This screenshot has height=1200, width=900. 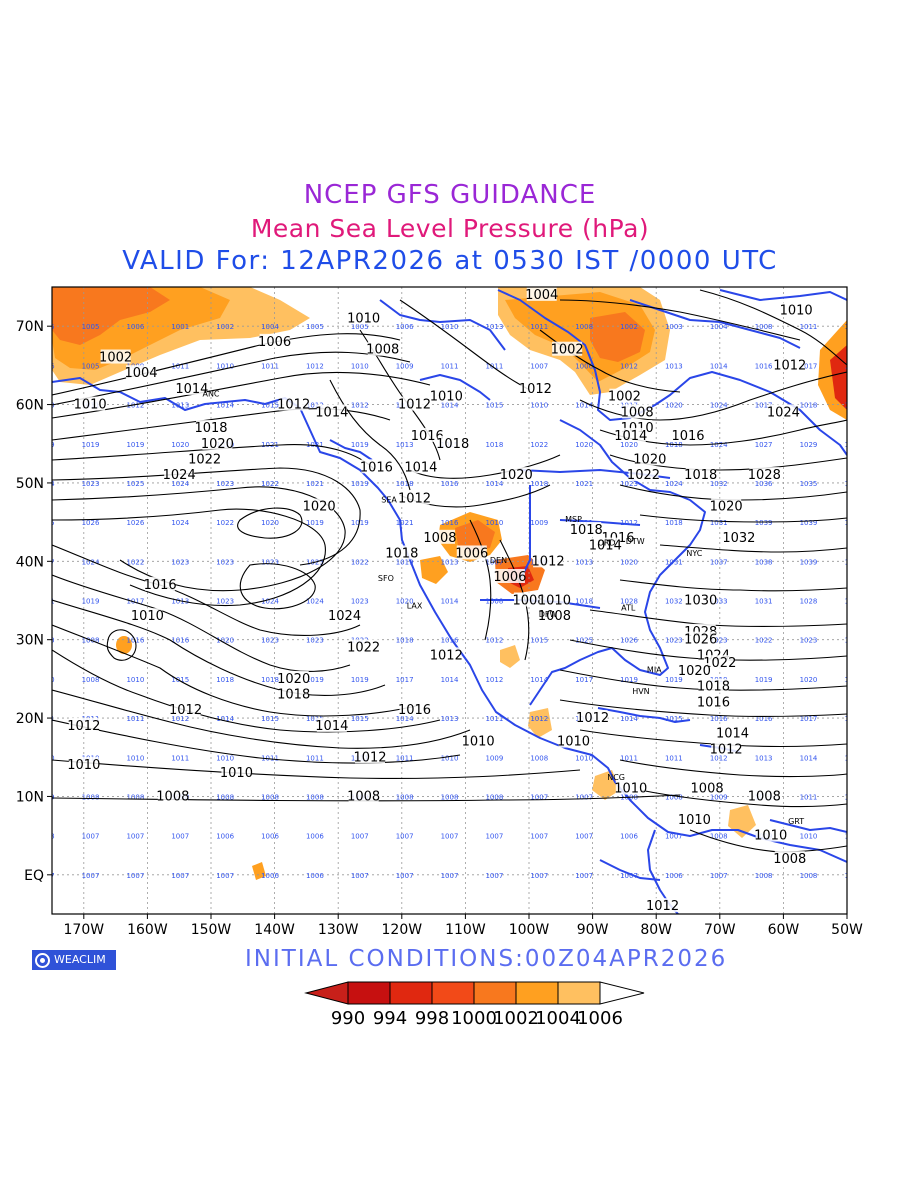 I want to click on station-value: 1033, so click(x=719, y=602).